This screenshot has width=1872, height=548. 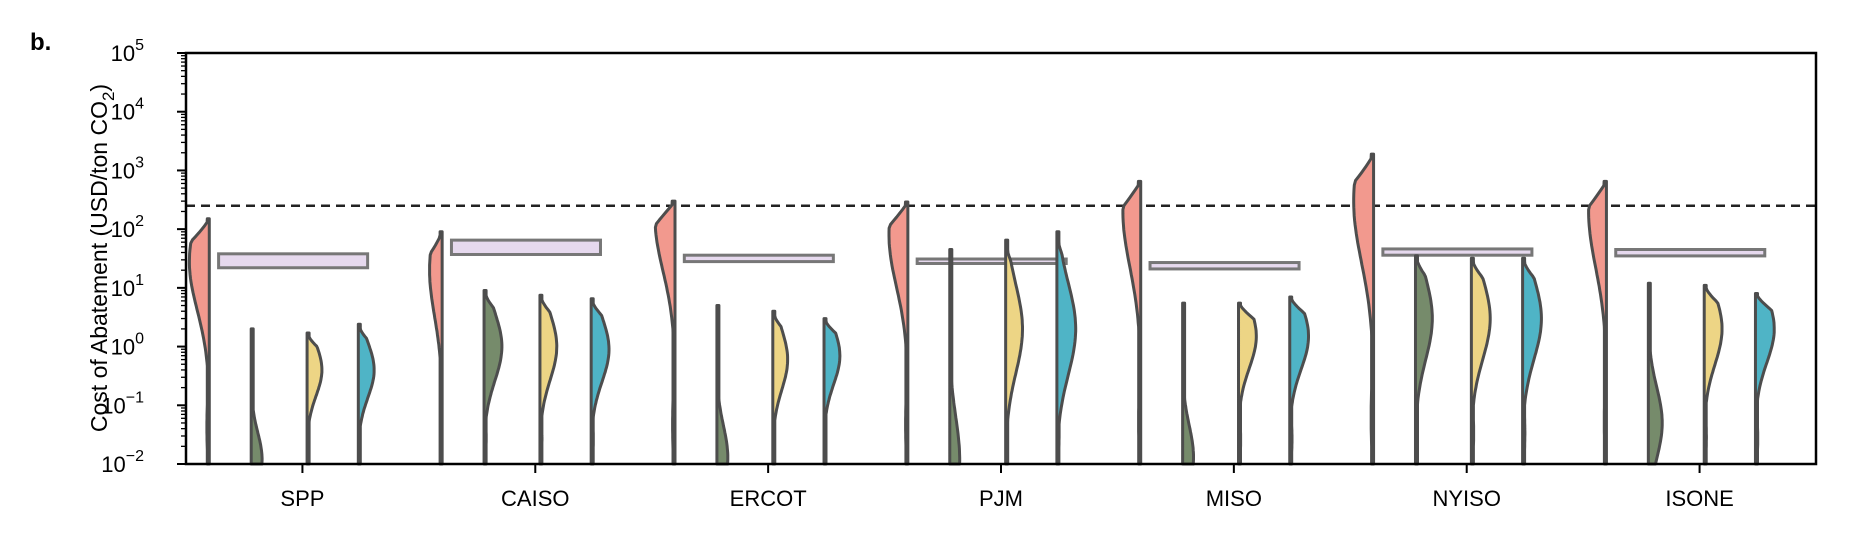 What do you see at coordinates (302, 498) in the screenshot?
I see `x-tick-label: SPP` at bounding box center [302, 498].